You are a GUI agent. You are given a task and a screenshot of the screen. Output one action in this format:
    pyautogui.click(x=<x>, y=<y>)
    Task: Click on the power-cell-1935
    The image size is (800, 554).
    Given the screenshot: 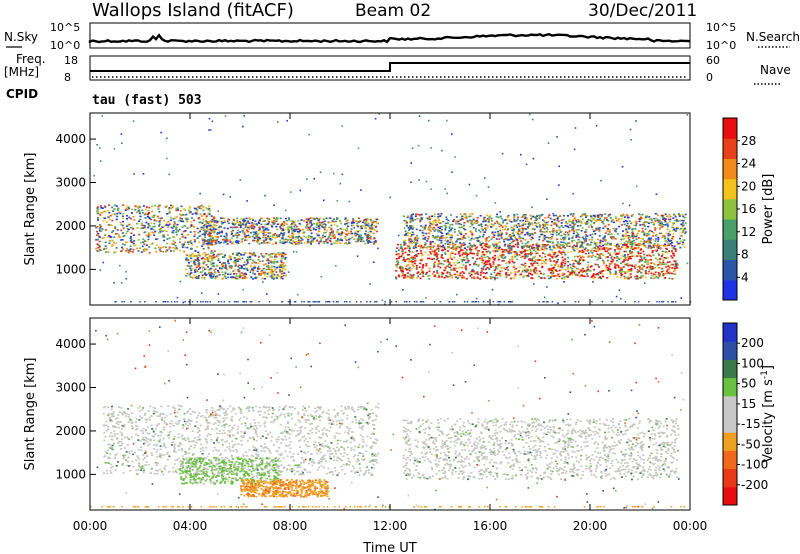 What is the action you would take?
    pyautogui.click(x=206, y=227)
    